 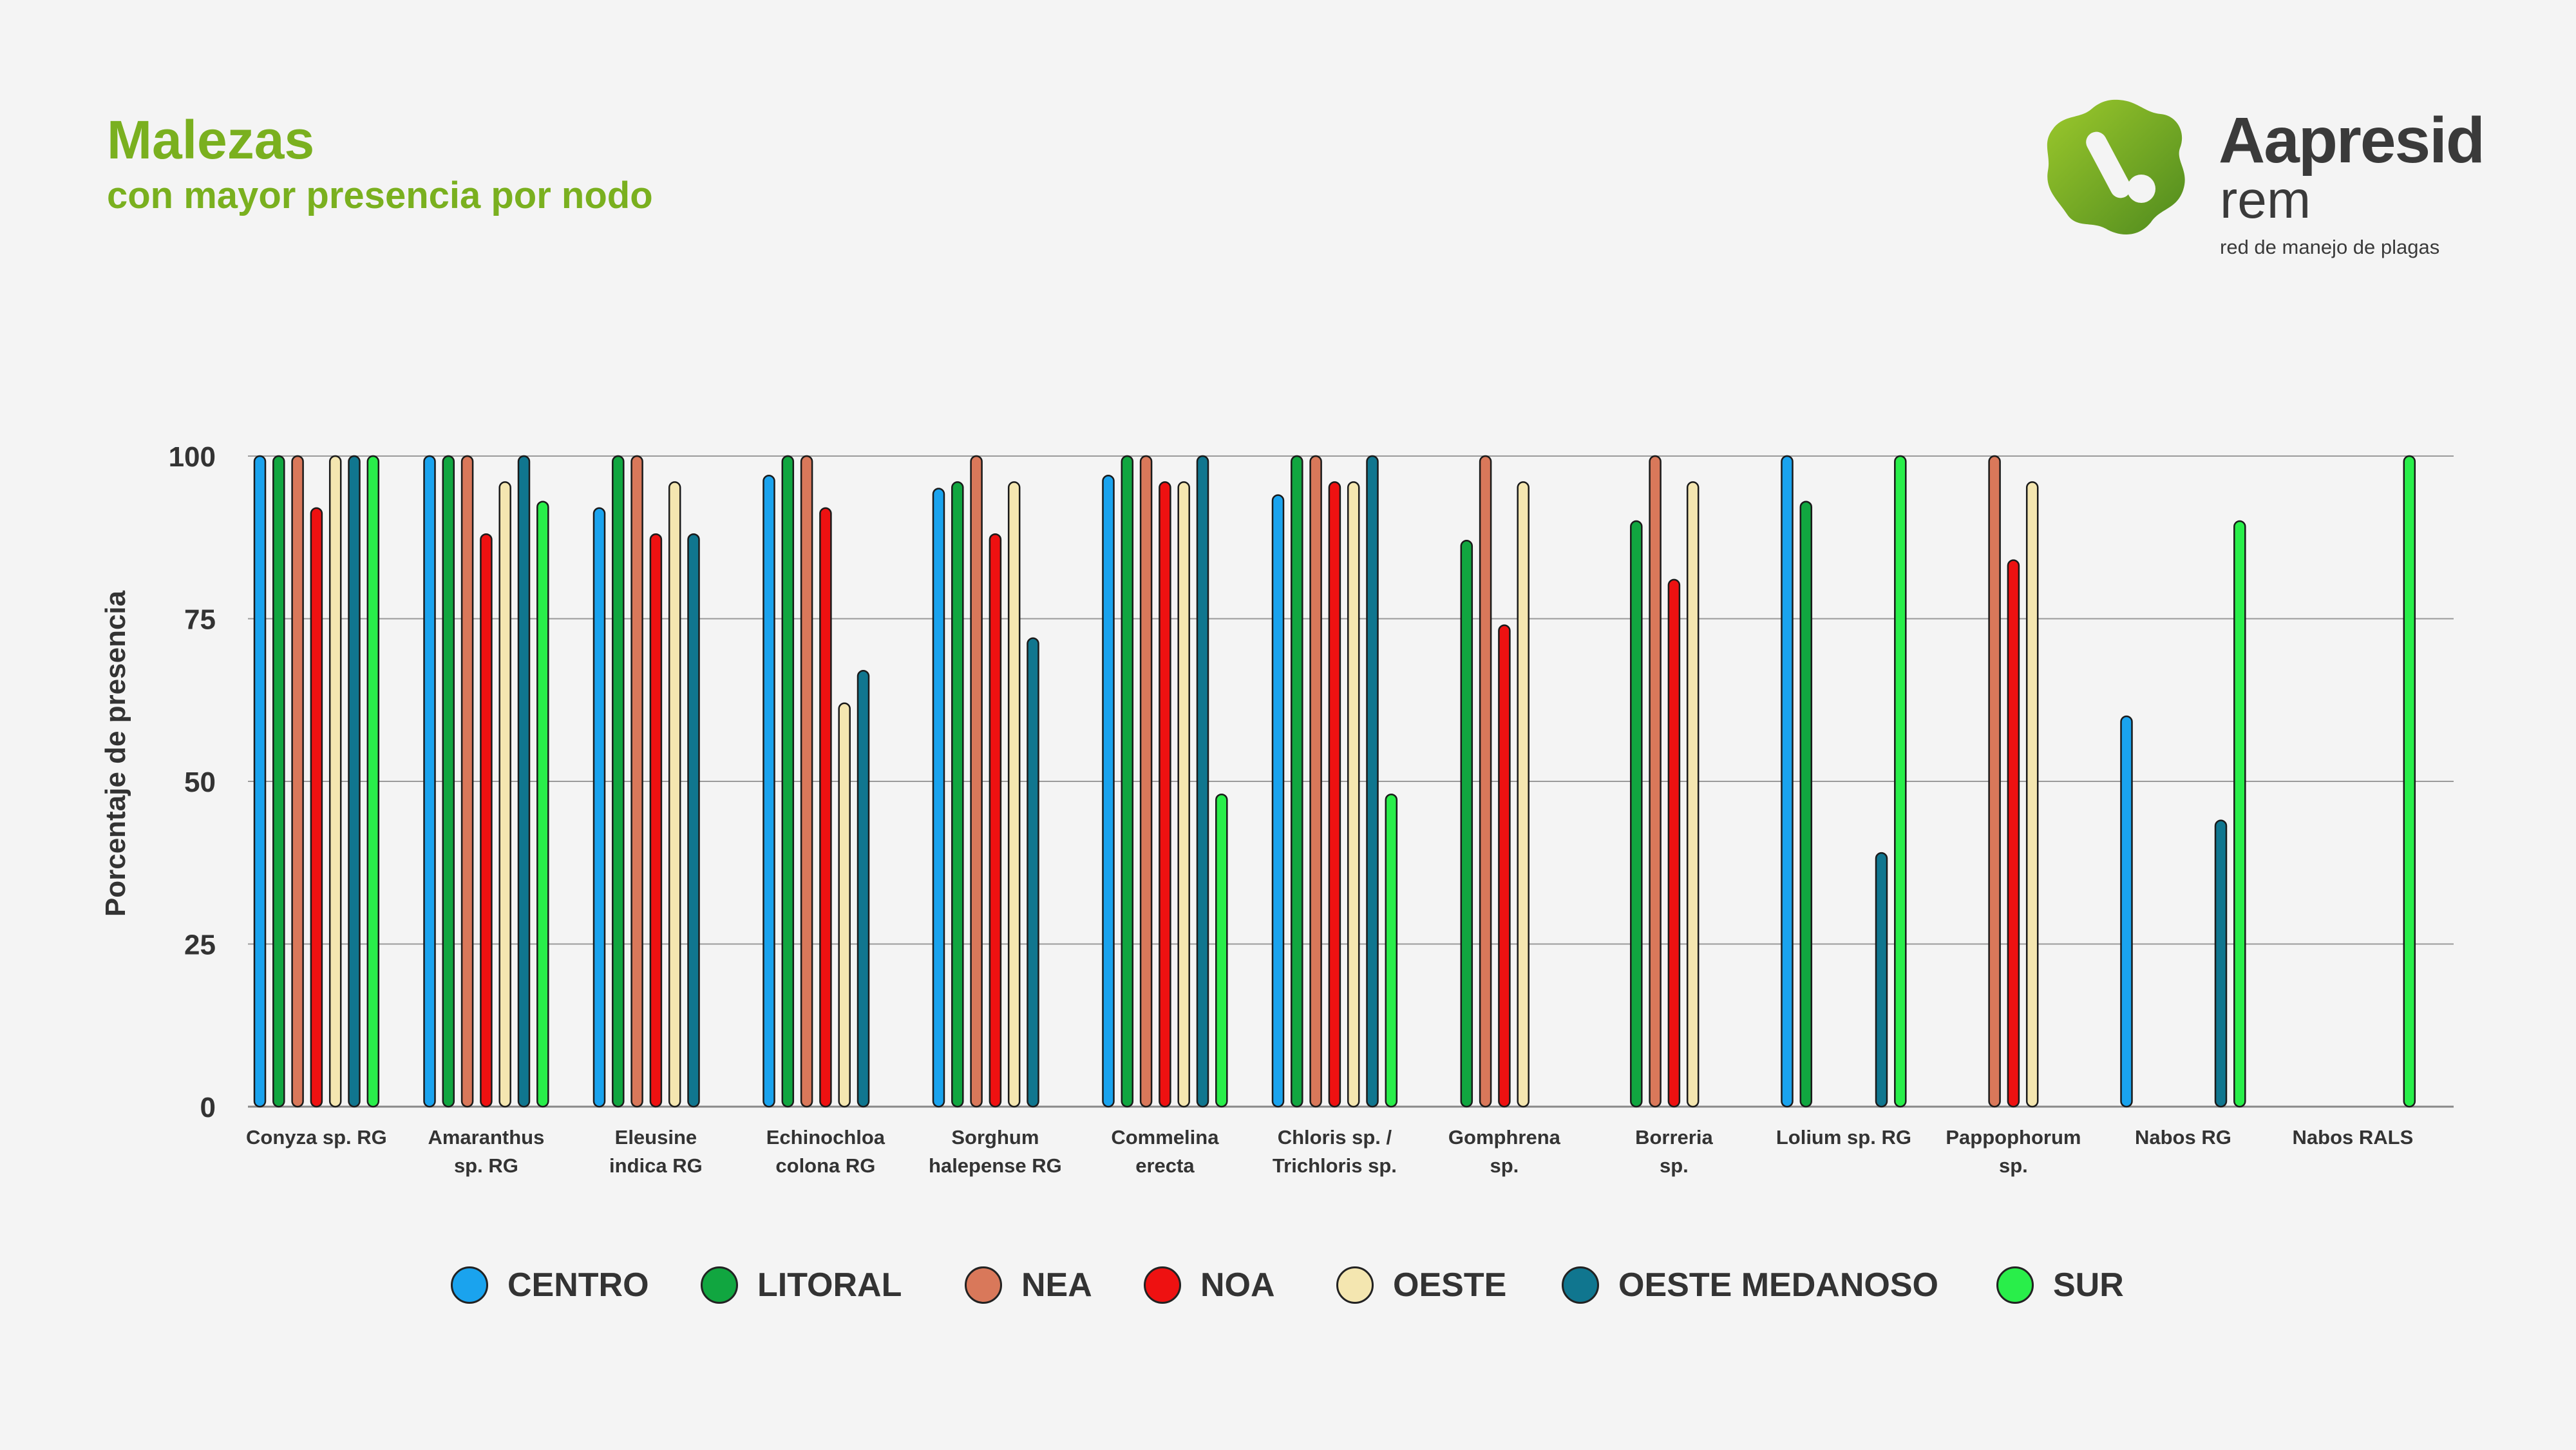 What do you see at coordinates (200, 620) in the screenshot?
I see `y-tick-label: 75` at bounding box center [200, 620].